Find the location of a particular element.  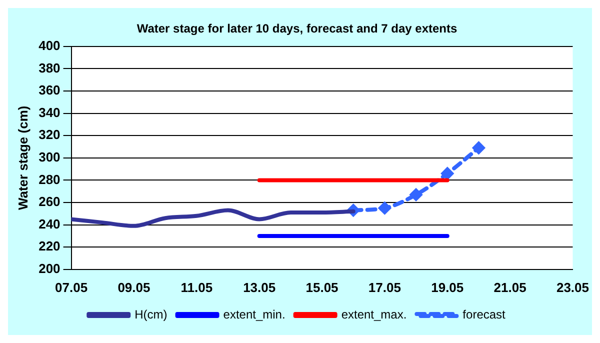

x-tick-label: 13.05 is located at coordinates (259, 287).